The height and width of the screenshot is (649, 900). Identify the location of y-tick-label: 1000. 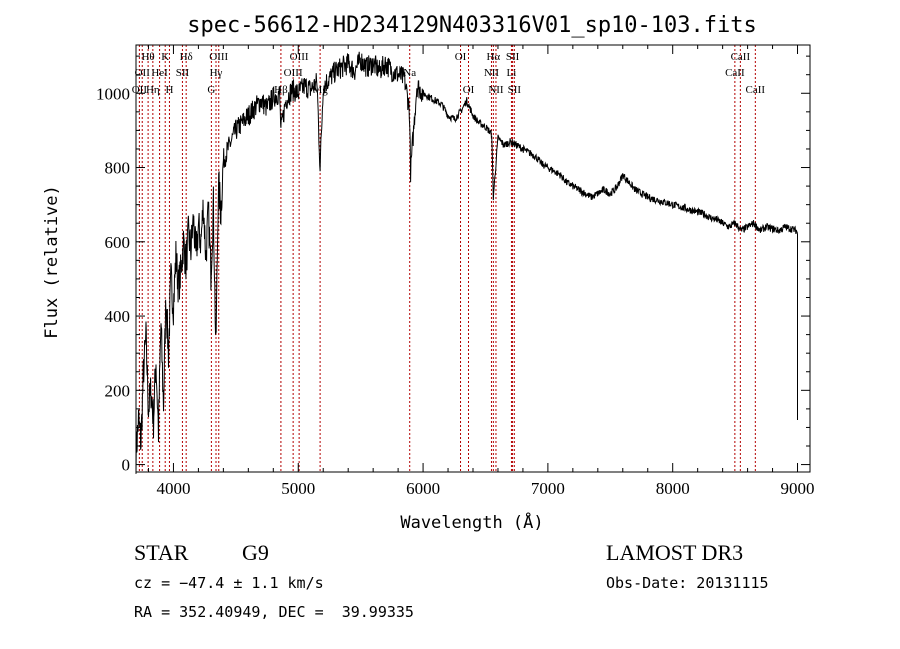
(113, 93).